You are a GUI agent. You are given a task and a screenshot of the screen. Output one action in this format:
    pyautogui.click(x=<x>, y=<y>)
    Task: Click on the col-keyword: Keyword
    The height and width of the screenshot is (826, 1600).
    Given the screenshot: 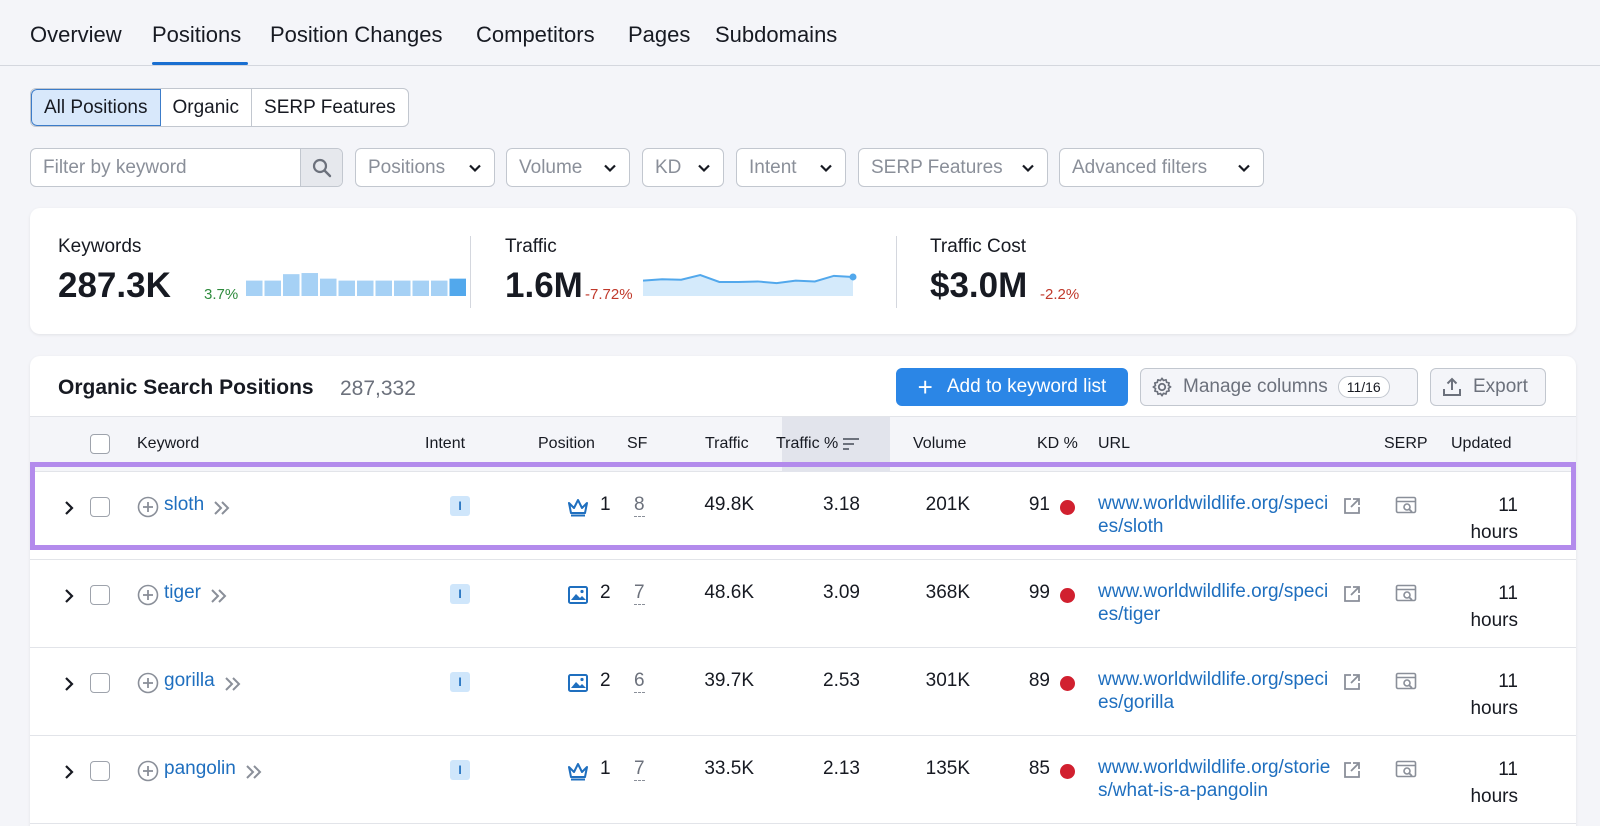 What is the action you would take?
    pyautogui.click(x=168, y=443)
    